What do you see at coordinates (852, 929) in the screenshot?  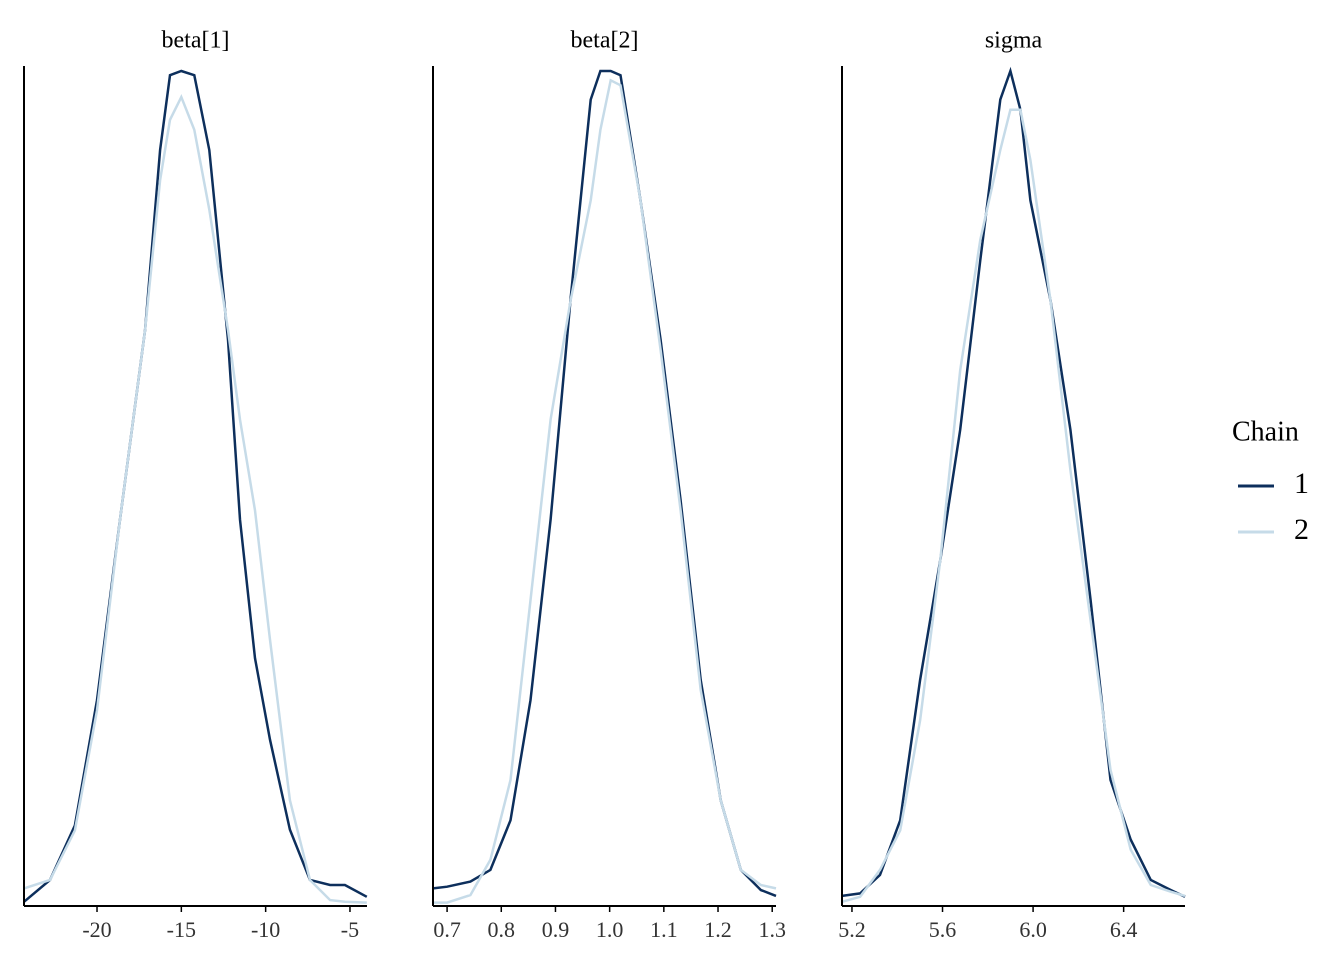 I see `x-tick-label: 5.2` at bounding box center [852, 929].